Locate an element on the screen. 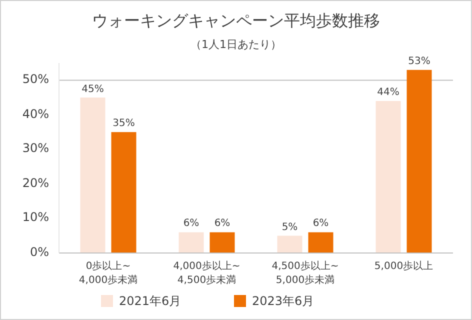 The width and height of the screenshot is (472, 320). xtick: 5,000歩以上 is located at coordinates (403, 266).